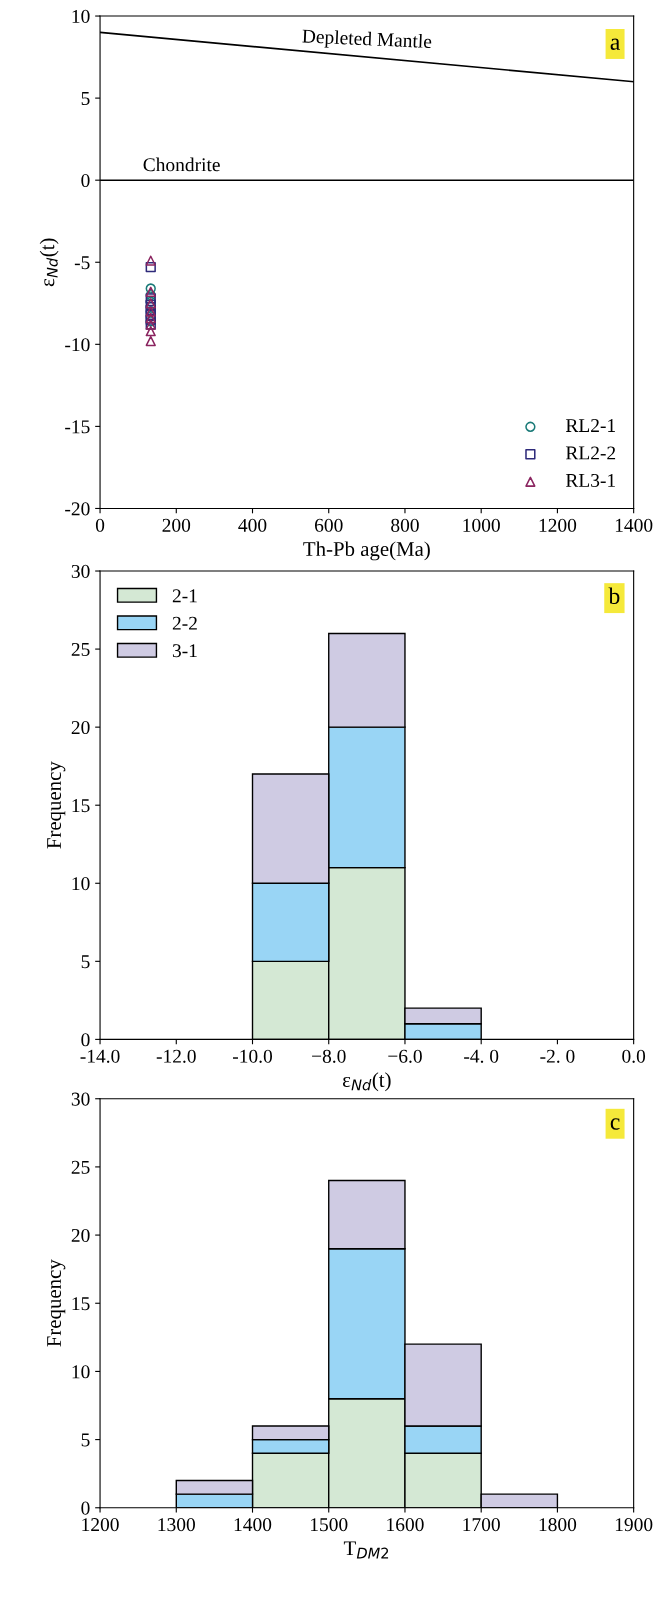 The height and width of the screenshot is (1604, 667). I want to click on y-tick-label: -20, so click(77, 509).